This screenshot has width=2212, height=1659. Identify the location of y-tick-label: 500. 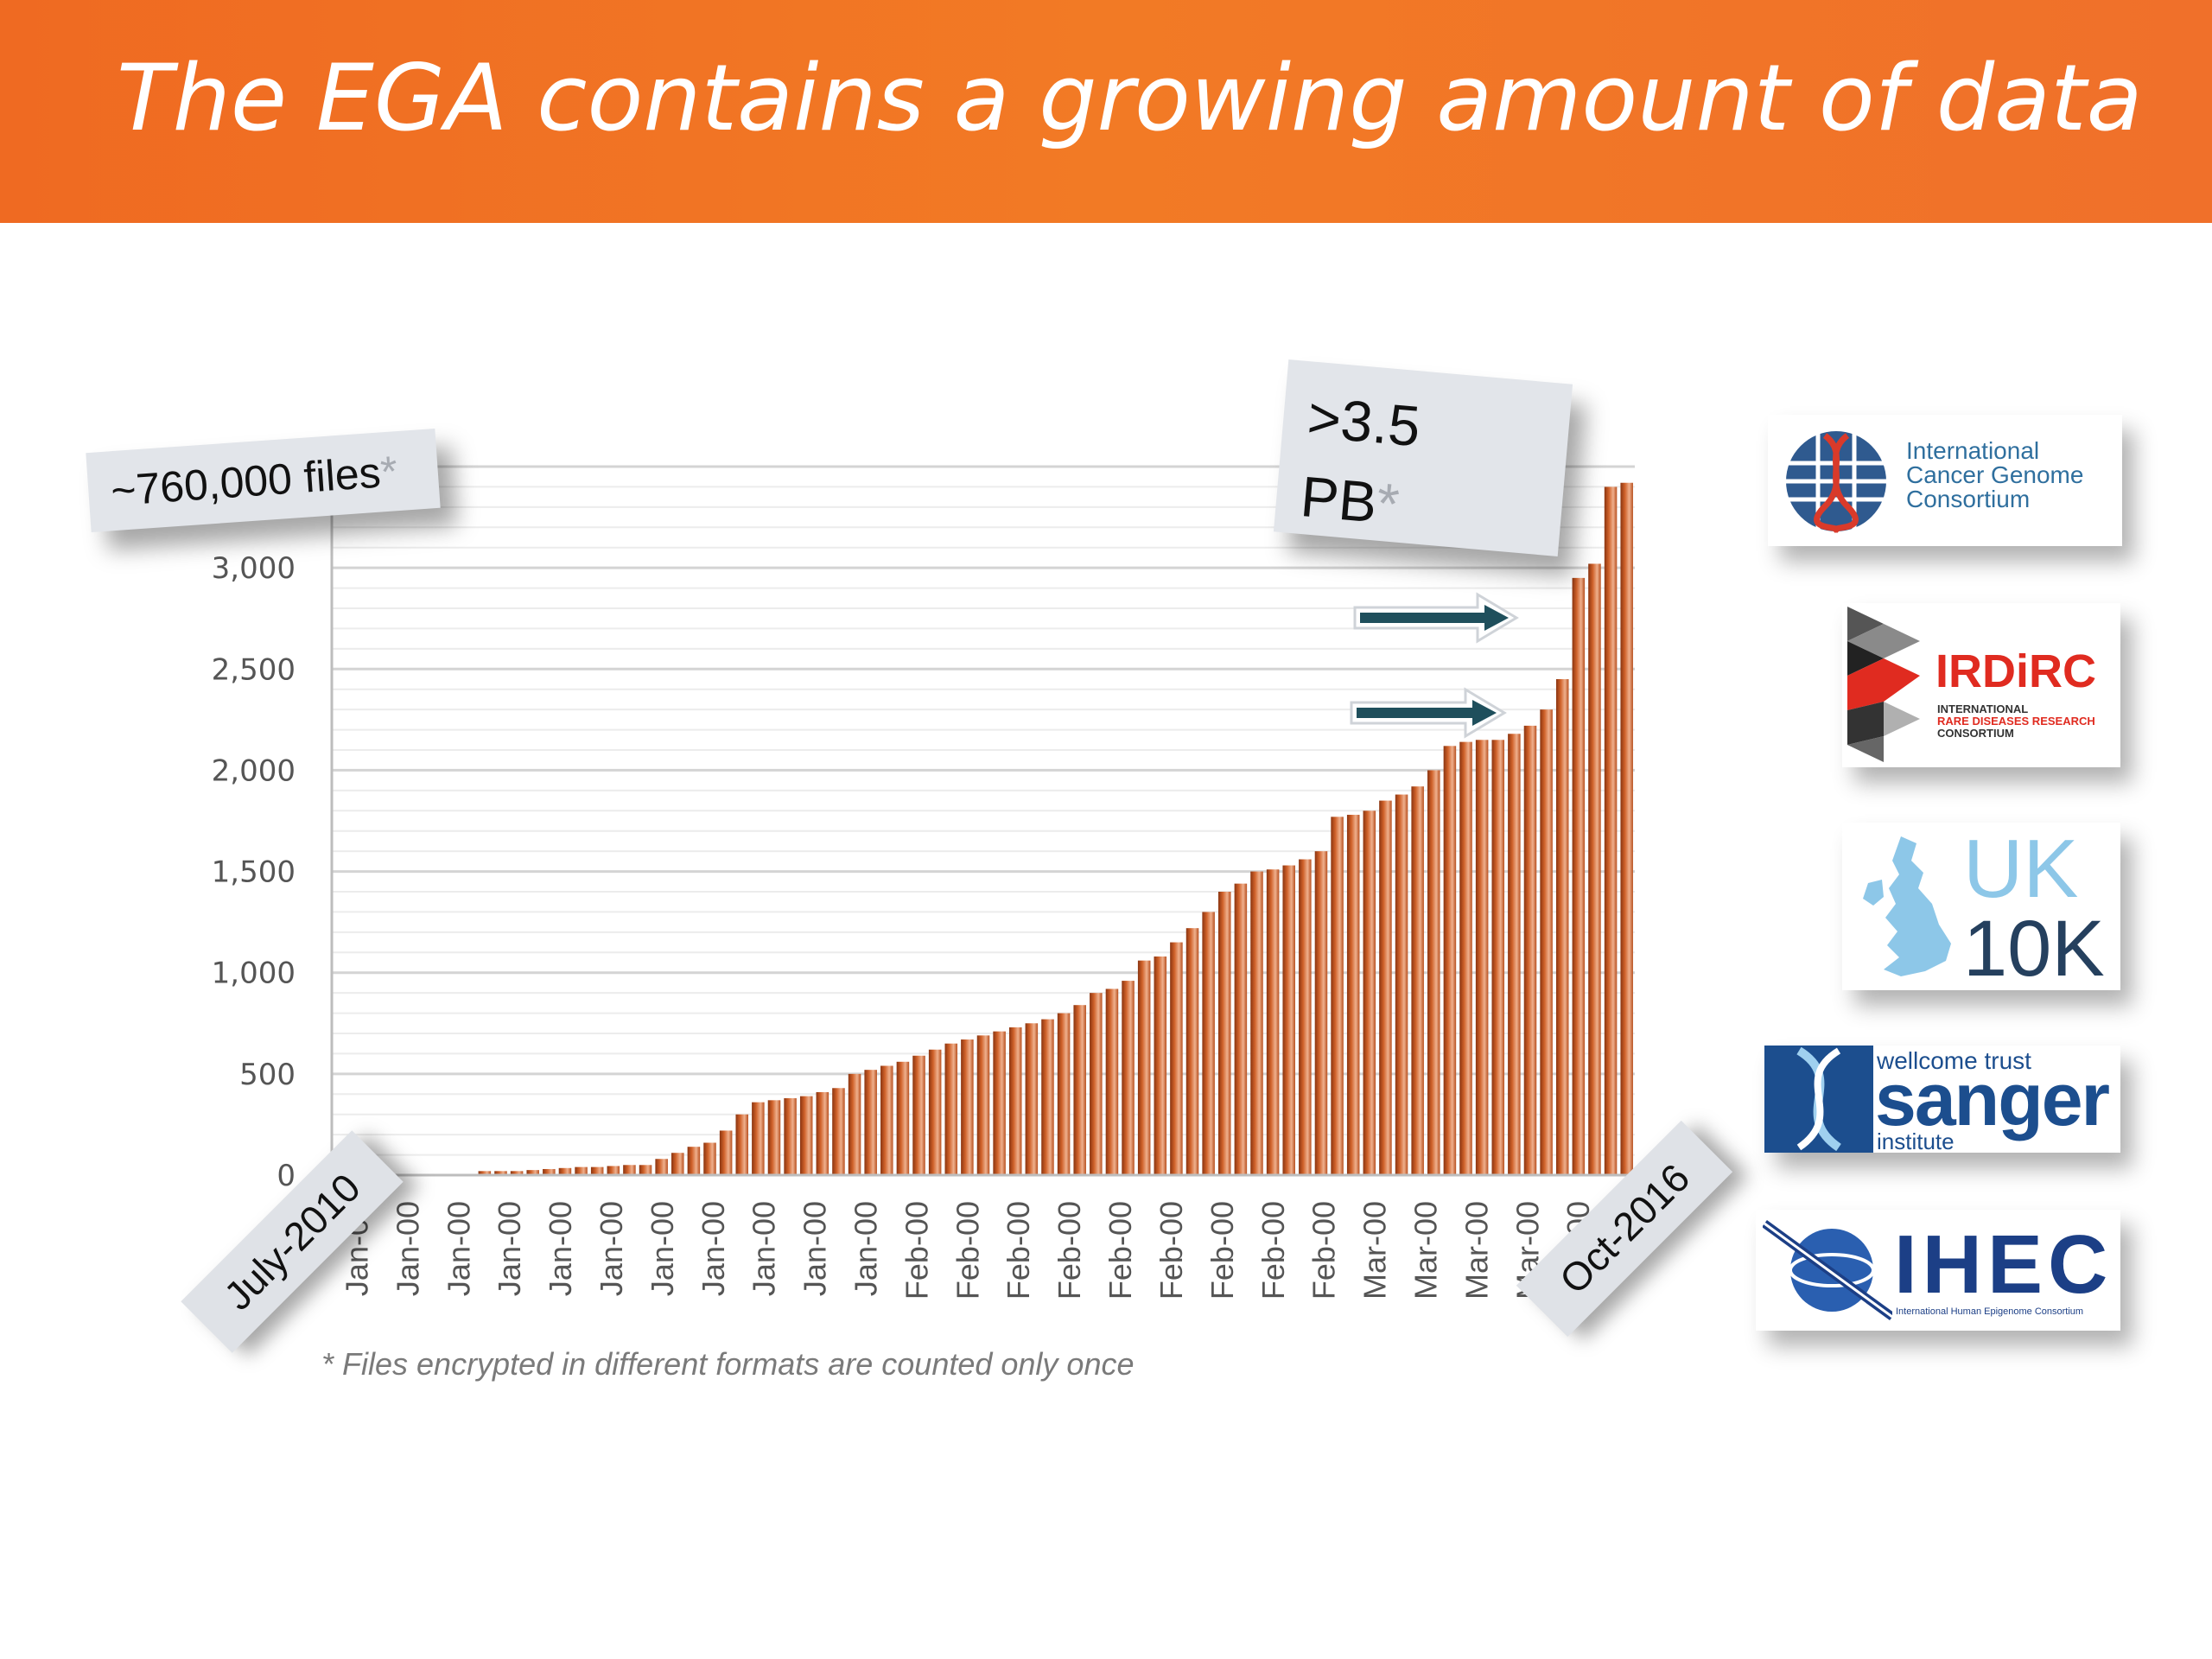
(267, 1075).